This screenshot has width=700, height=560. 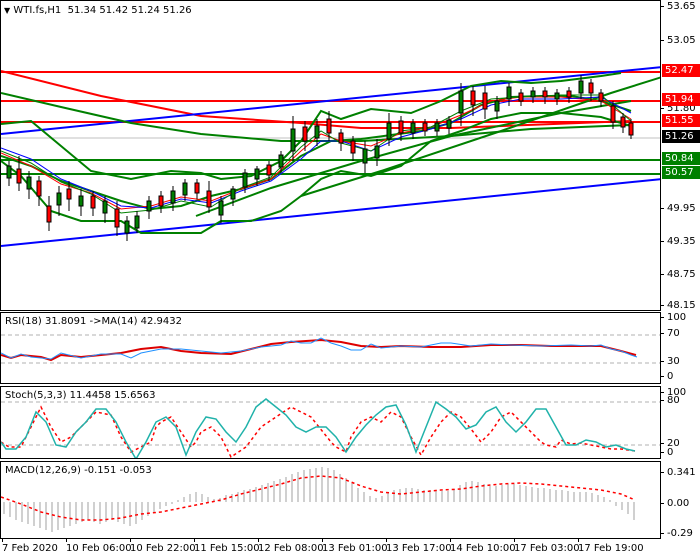 What do you see at coordinates (681, 70) in the screenshot?
I see `resistance-level-tag: 52.47` at bounding box center [681, 70].